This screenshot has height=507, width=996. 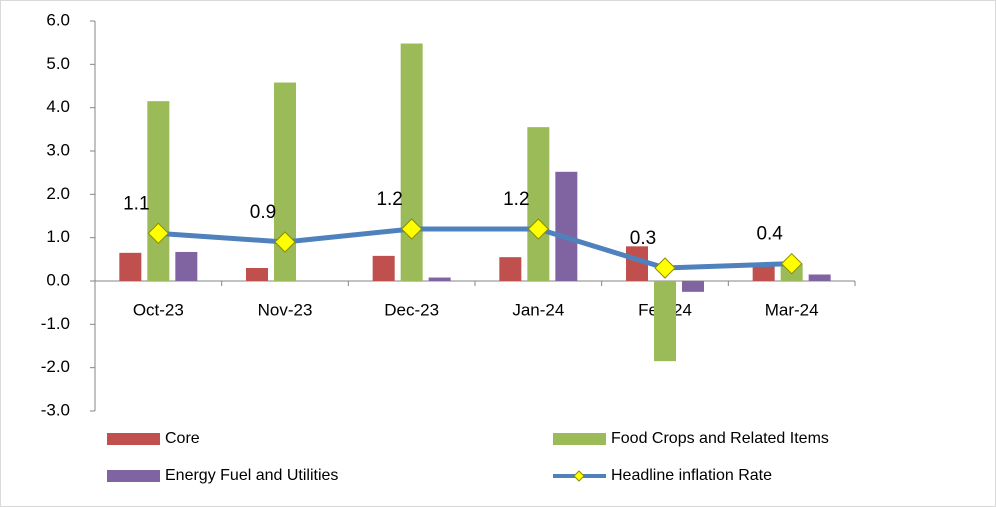 What do you see at coordinates (720, 438) in the screenshot?
I see `legend-label: Food Crops and Related Items` at bounding box center [720, 438].